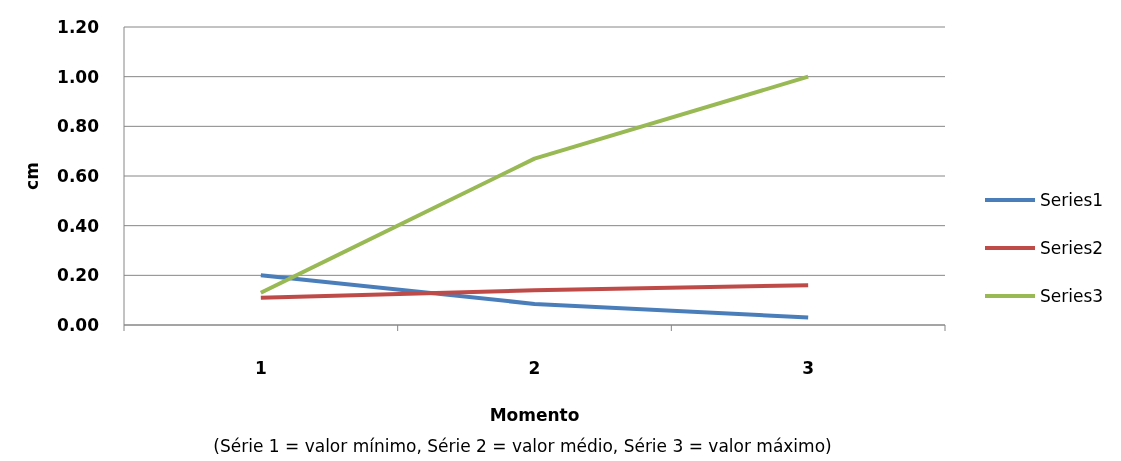  I want to click on x-tick-label: 2, so click(534, 368).